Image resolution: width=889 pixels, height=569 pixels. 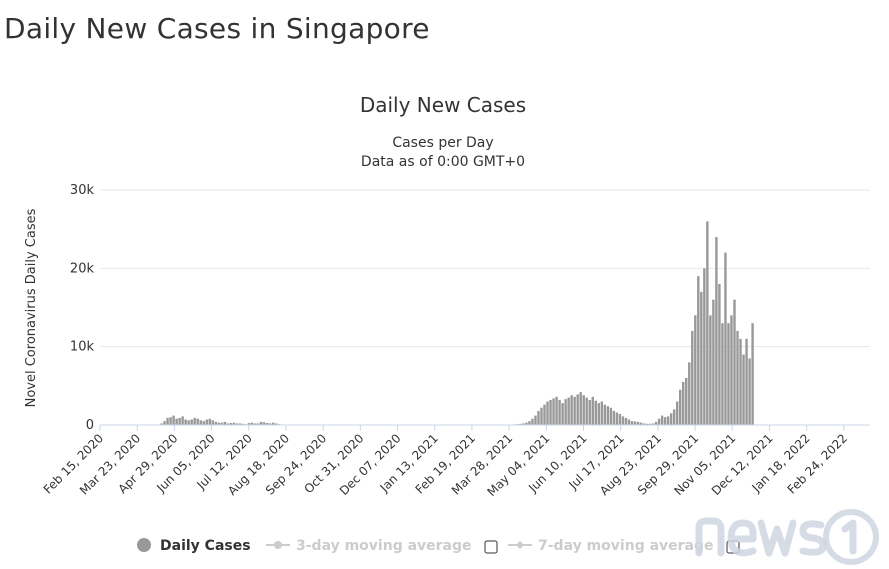 What do you see at coordinates (611, 546) in the screenshot?
I see `legend-item-7day-average: 7-day moving average` at bounding box center [611, 546].